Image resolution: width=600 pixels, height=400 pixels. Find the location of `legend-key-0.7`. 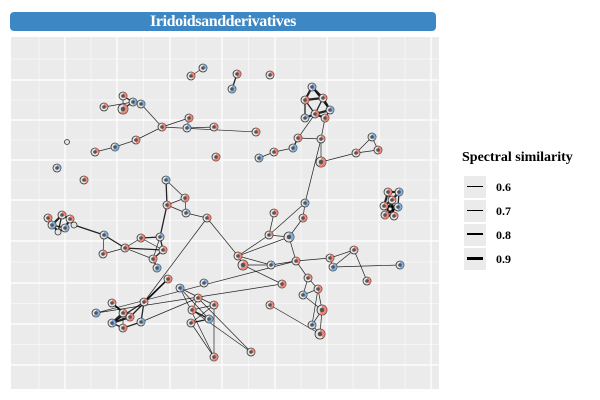

legend-key-0.7 is located at coordinates (475, 211).